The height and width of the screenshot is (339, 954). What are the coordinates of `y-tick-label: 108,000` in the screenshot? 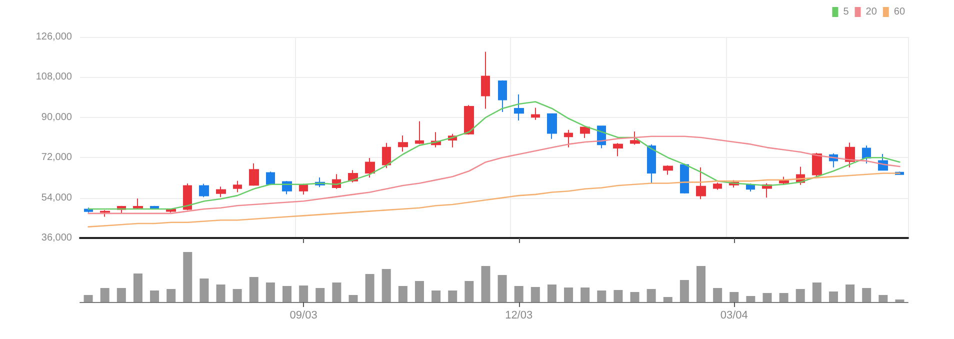 It's located at (54, 77).